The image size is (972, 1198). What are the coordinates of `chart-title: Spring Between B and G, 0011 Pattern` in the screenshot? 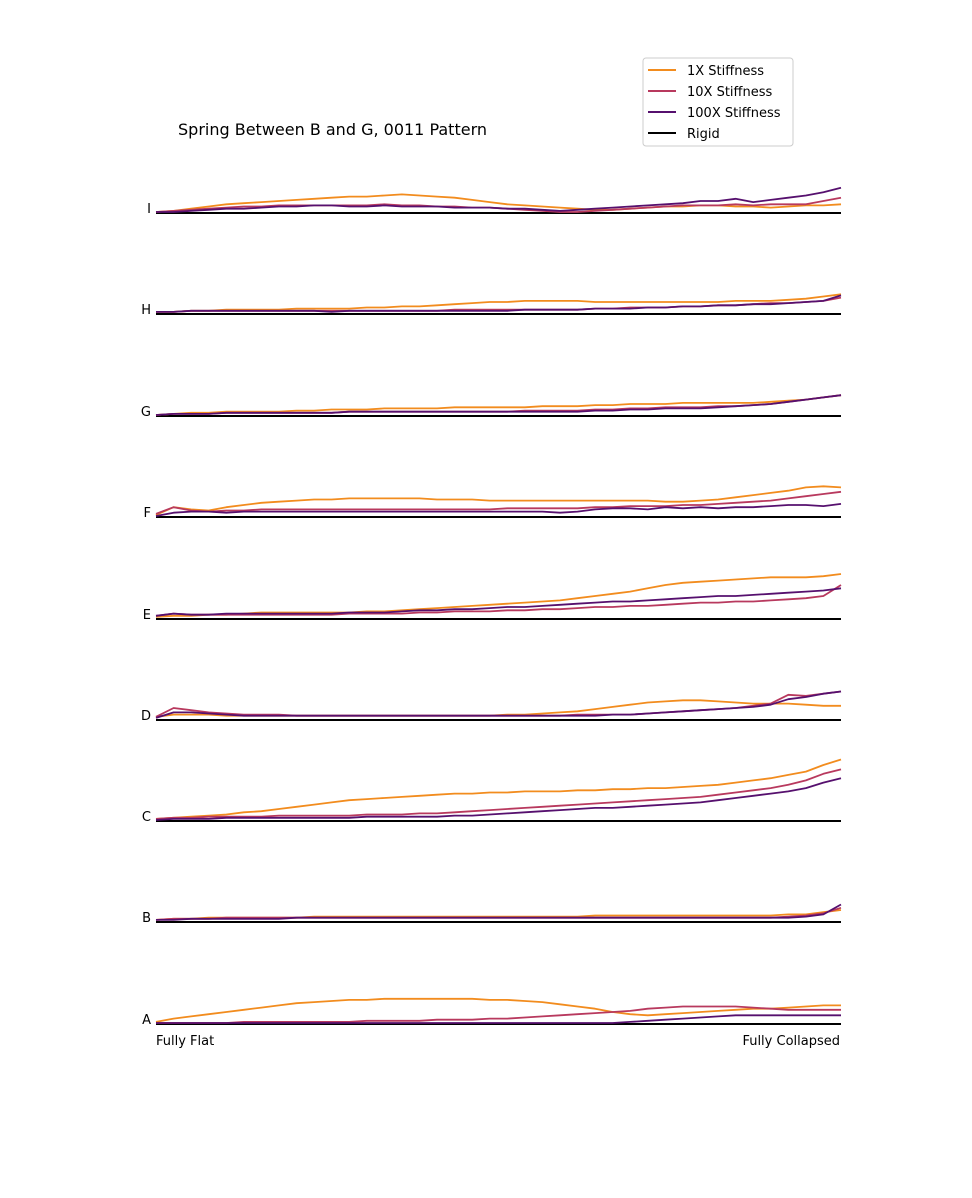 It's located at (332, 129).